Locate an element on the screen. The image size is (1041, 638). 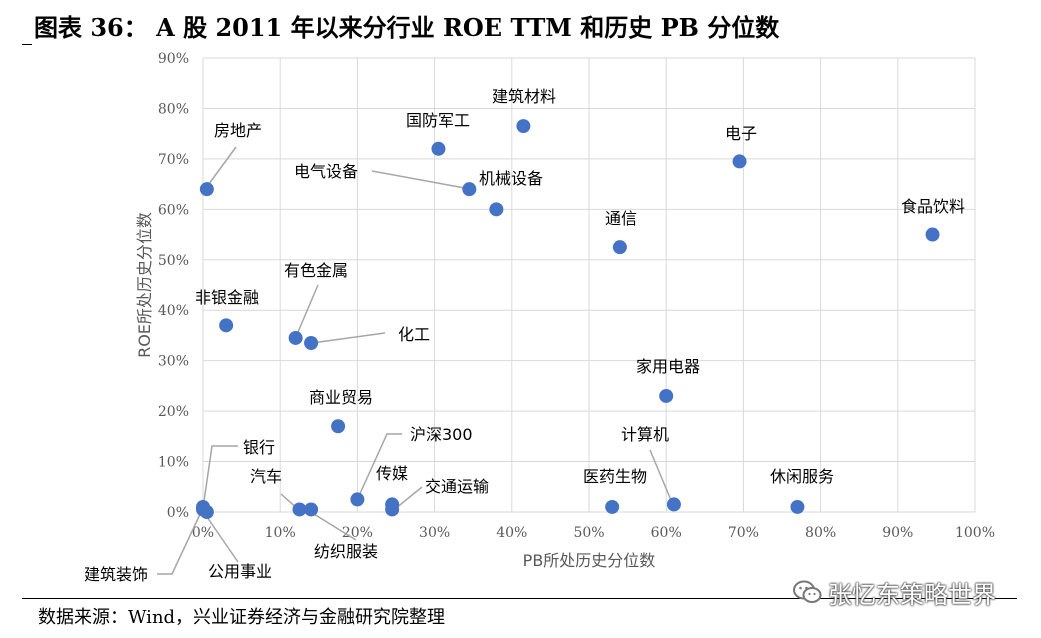
data-label: 银行 is located at coordinates (259, 447).